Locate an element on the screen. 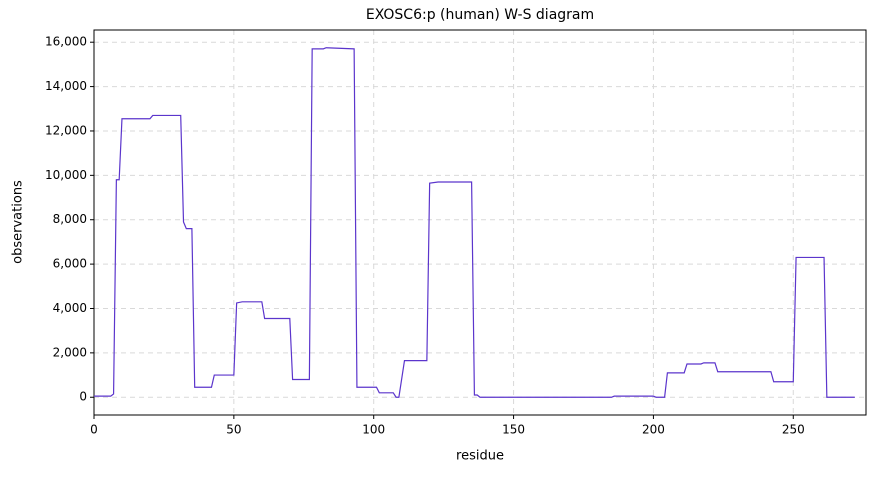 This screenshot has height=478, width=878. x-tick-label: 200 is located at coordinates (653, 430).